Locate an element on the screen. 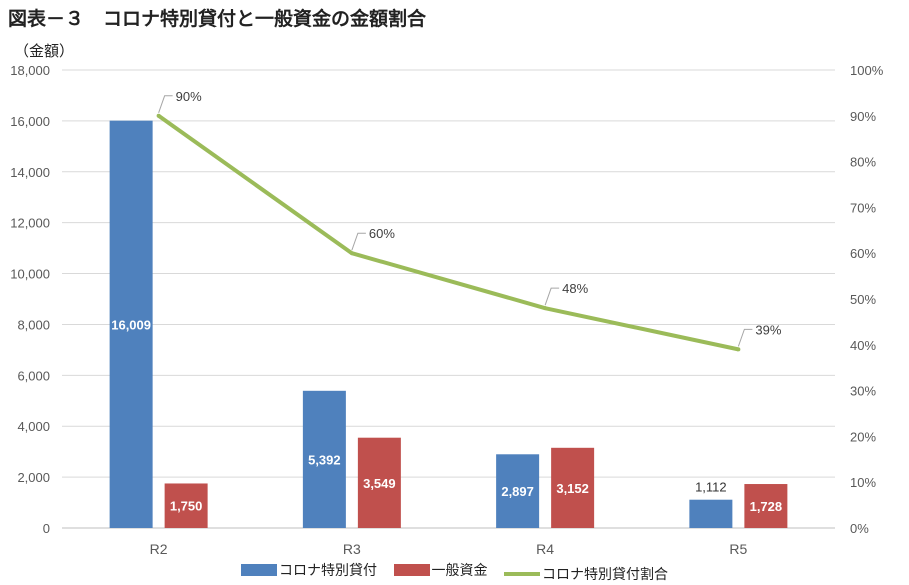  legend: コロナ特別貸付 一般資金 コロナ特別貸付割合 is located at coordinates (454, 572).